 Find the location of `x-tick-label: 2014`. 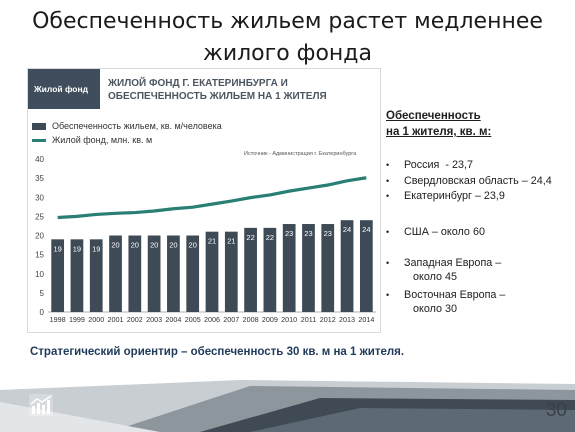

x-tick-label: 2014 is located at coordinates (366, 319).